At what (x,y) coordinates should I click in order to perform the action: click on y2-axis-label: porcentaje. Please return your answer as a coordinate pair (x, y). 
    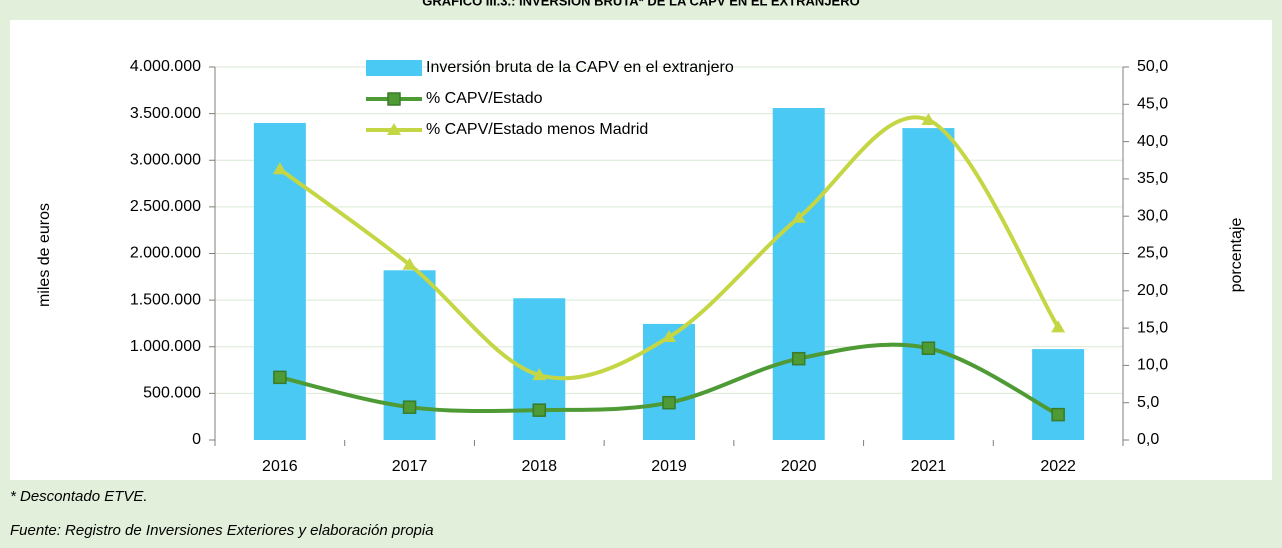
    Looking at the image, I should click on (1236, 255).